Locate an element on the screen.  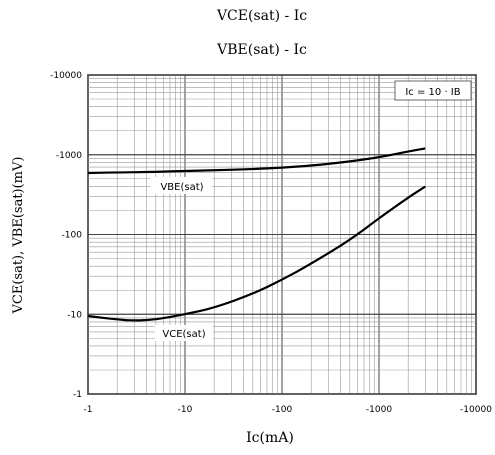
vbe-label-bg is located at coordinates (181, 185).